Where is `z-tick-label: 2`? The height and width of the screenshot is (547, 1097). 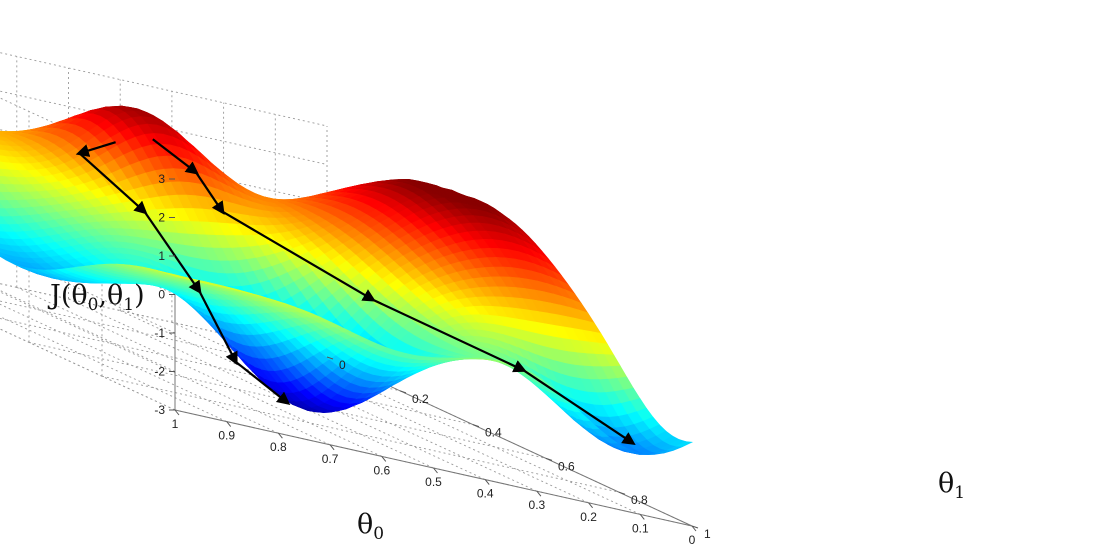
z-tick-label: 2 is located at coordinates (161, 218).